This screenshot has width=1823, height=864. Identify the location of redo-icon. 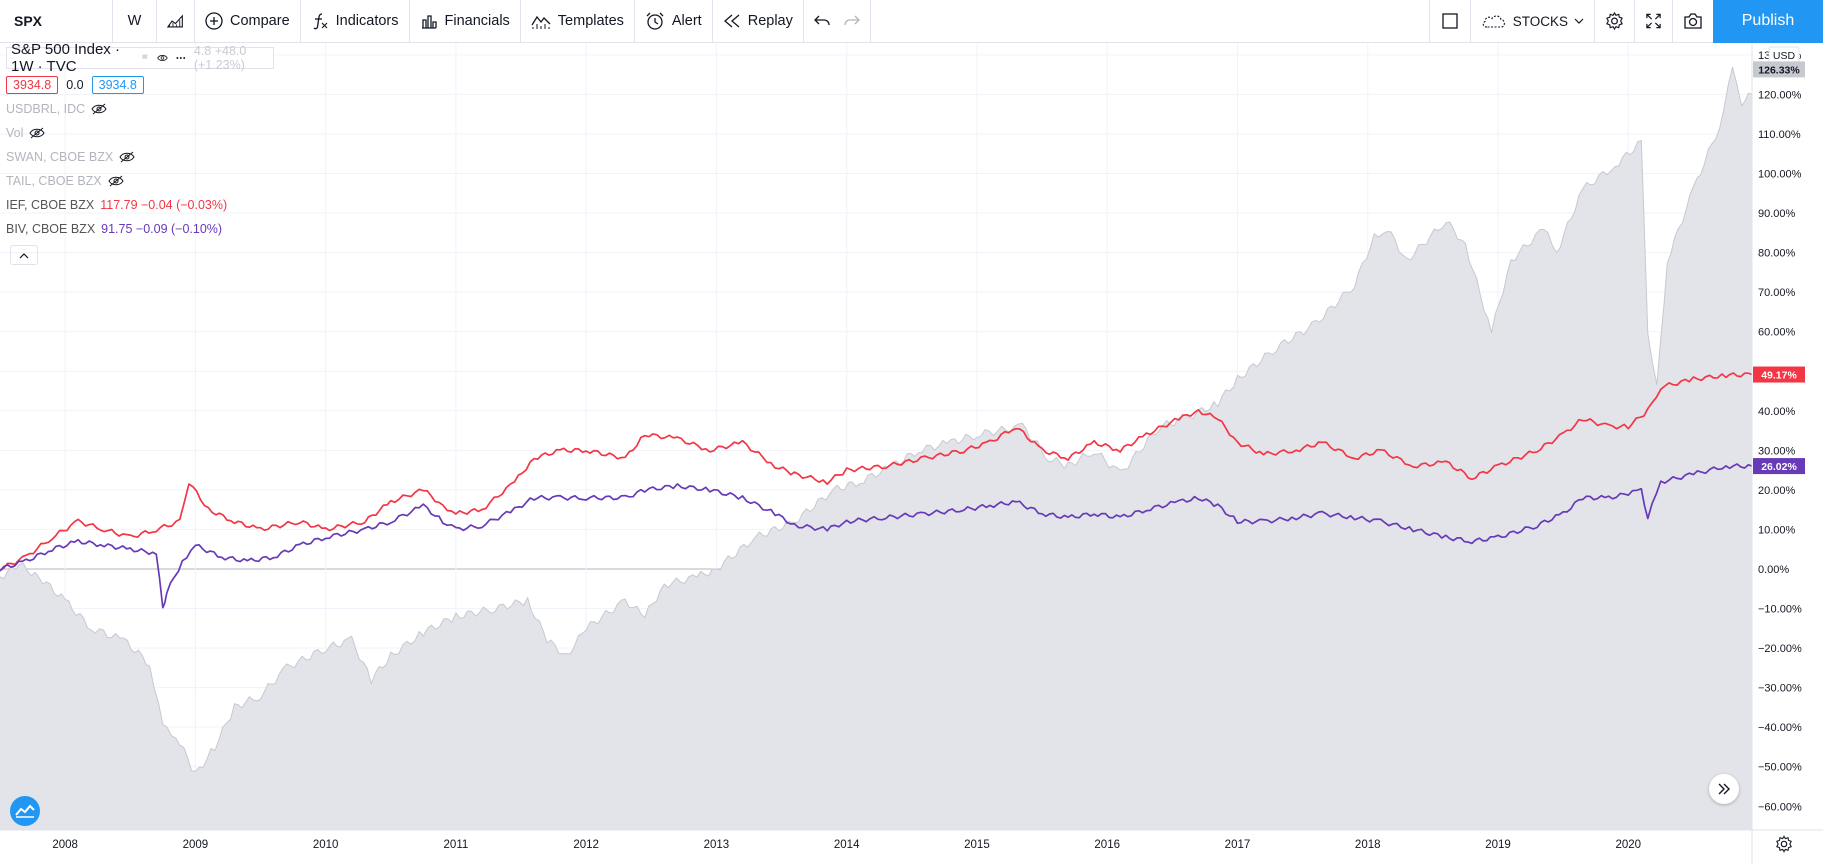
(852, 20).